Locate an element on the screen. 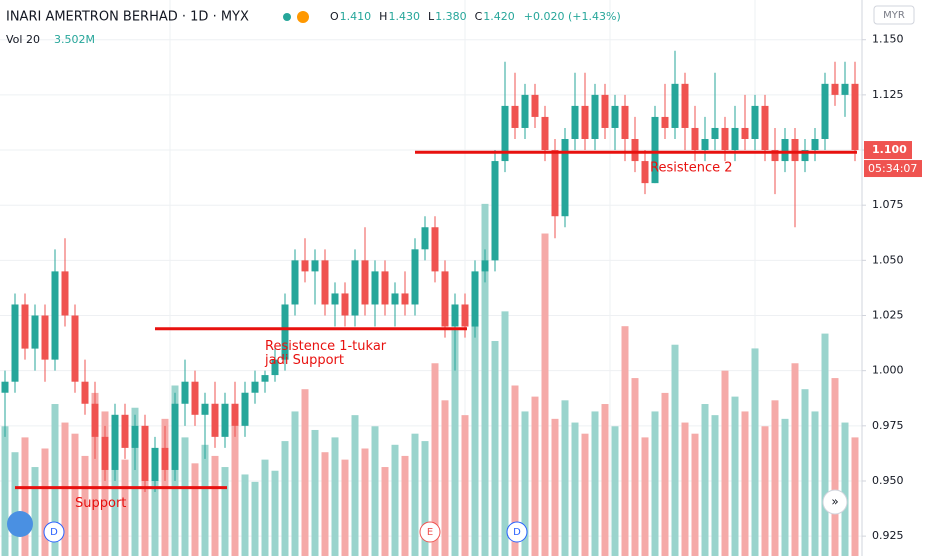 This screenshot has width=926, height=556. scroll-button is located at coordinates (835, 502).